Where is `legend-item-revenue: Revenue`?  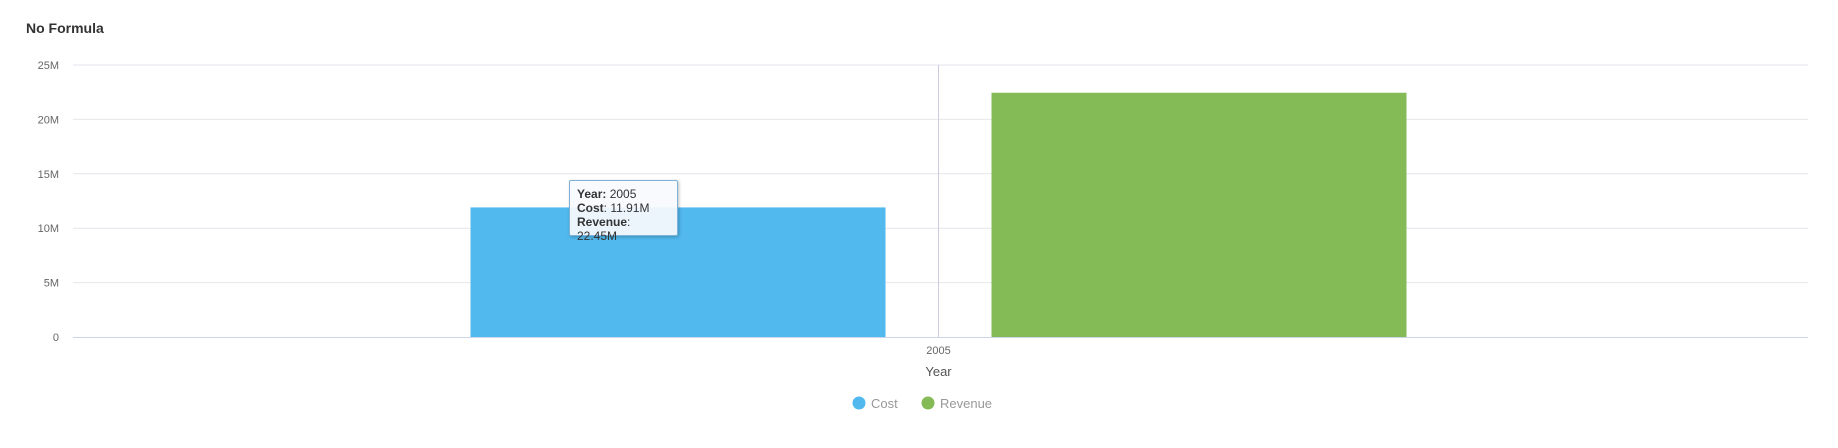
legend-item-revenue: Revenue is located at coordinates (957, 403).